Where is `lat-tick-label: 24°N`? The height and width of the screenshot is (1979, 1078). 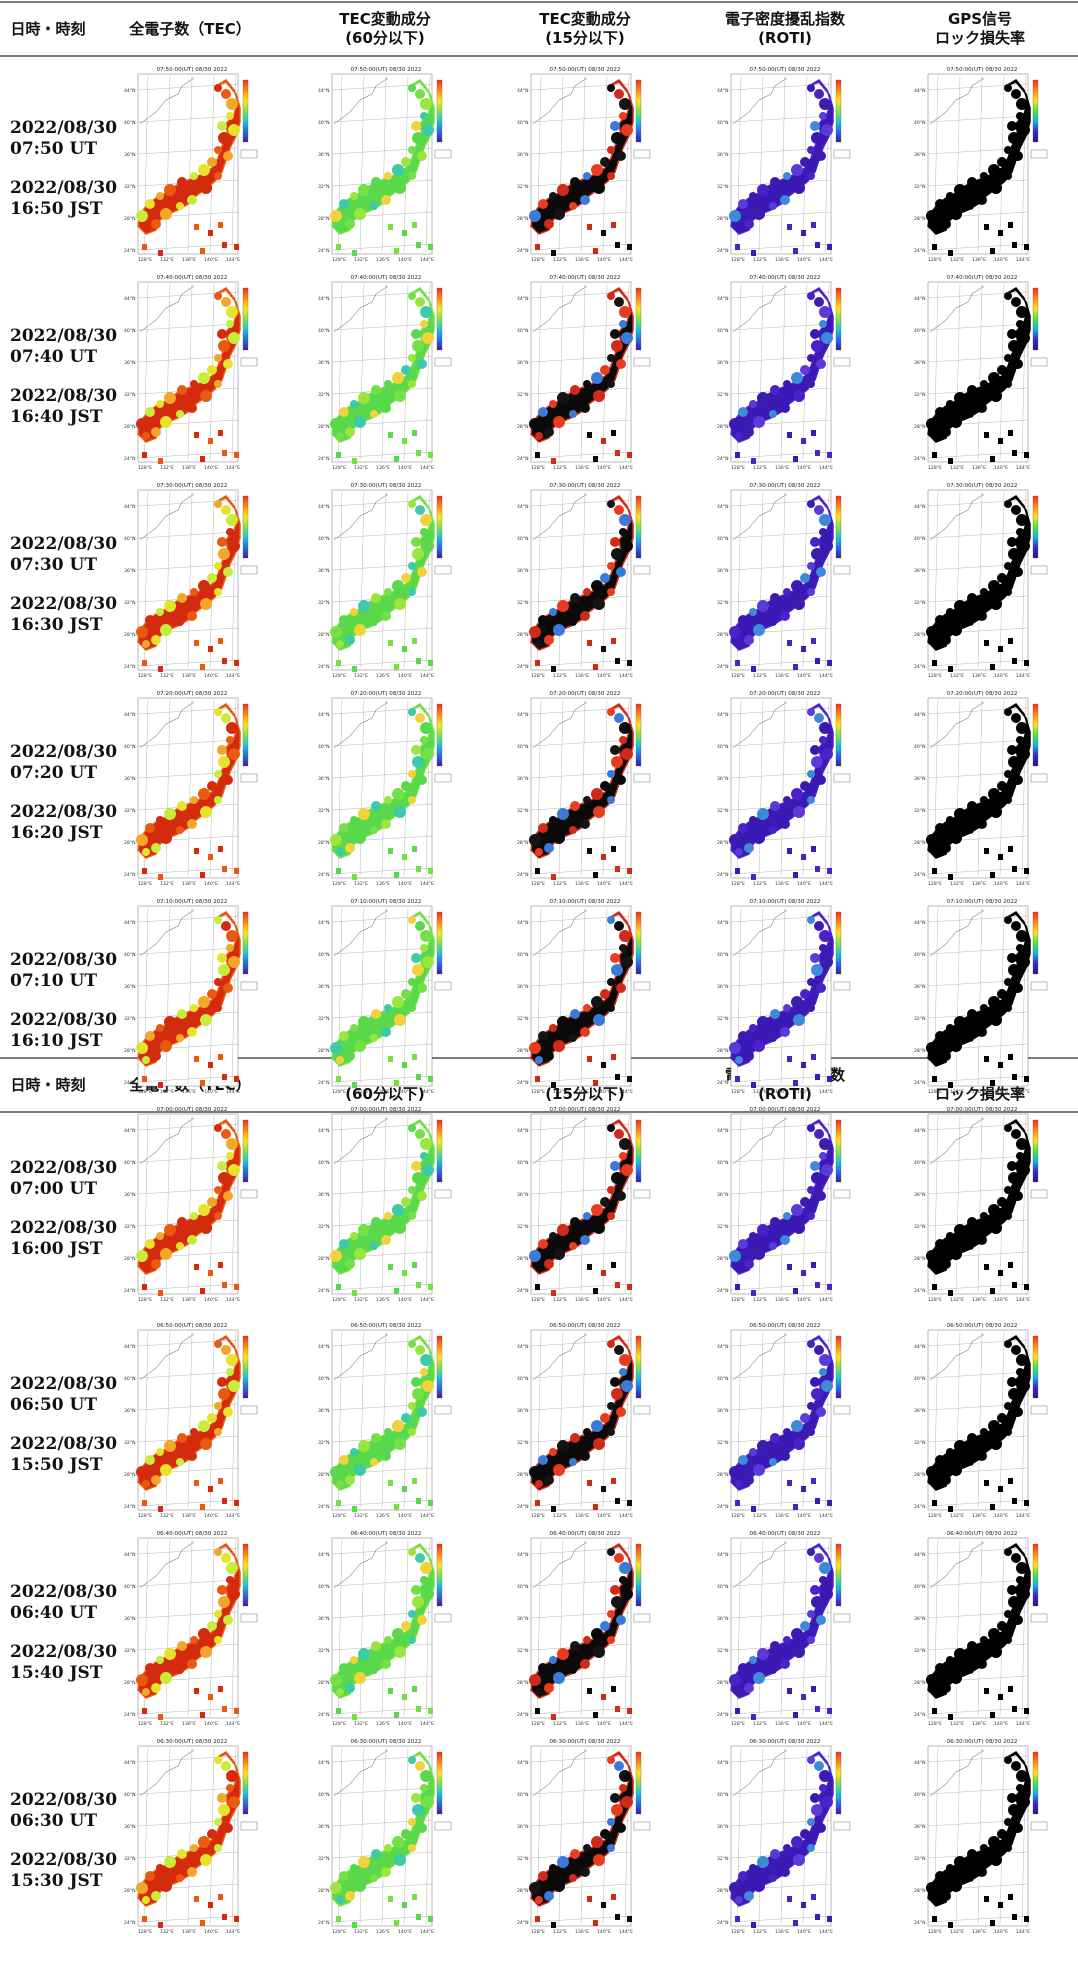 lat-tick-label: 24°N is located at coordinates (723, 875).